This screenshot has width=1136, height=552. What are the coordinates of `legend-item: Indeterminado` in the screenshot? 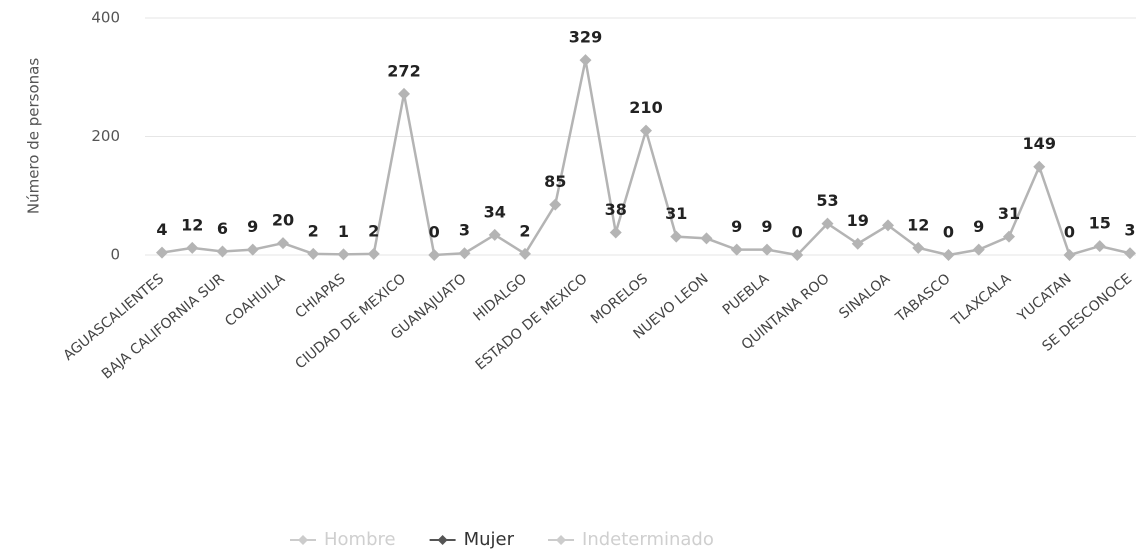 It's located at (631, 539).